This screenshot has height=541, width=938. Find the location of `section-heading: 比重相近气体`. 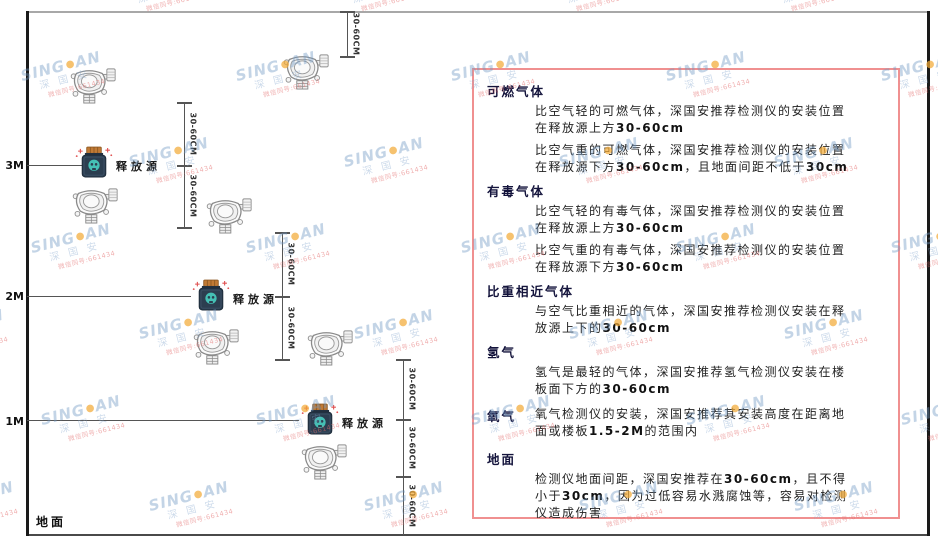

section-heading: 比重相近气体 is located at coordinates (531, 291).